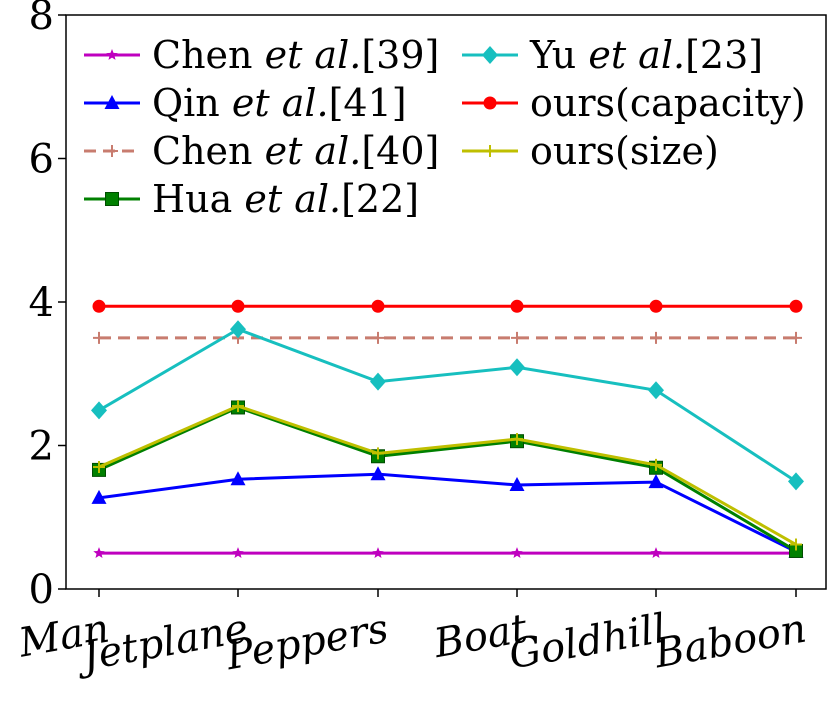  What do you see at coordinates (295, 151) in the screenshot?
I see `legend-label: Chen et al.[40]` at bounding box center [295, 151].